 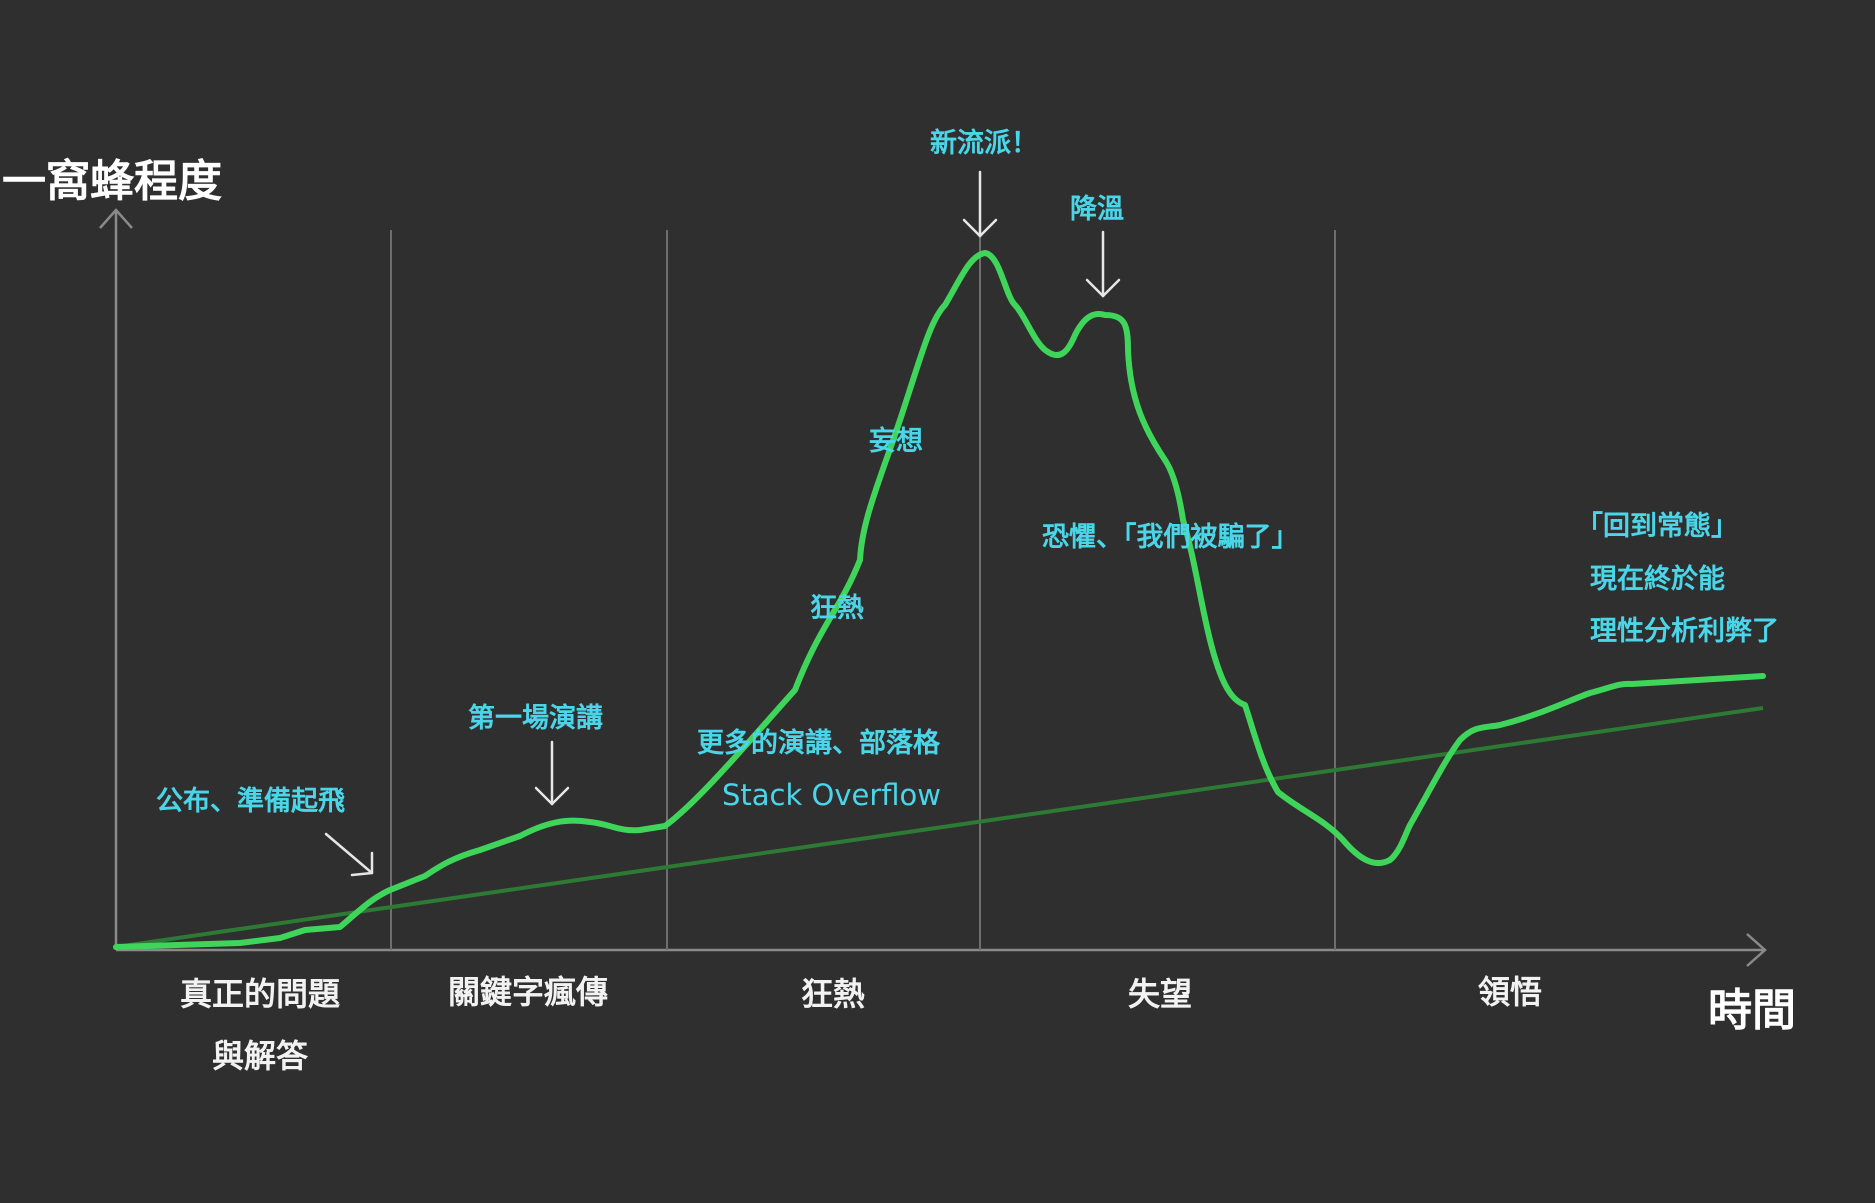 What do you see at coordinates (861, 1024) in the screenshot?
I see `phase-labels: 真正的問題 與解答 關鍵字瘋傳 狂熱 失望 領悟` at bounding box center [861, 1024].